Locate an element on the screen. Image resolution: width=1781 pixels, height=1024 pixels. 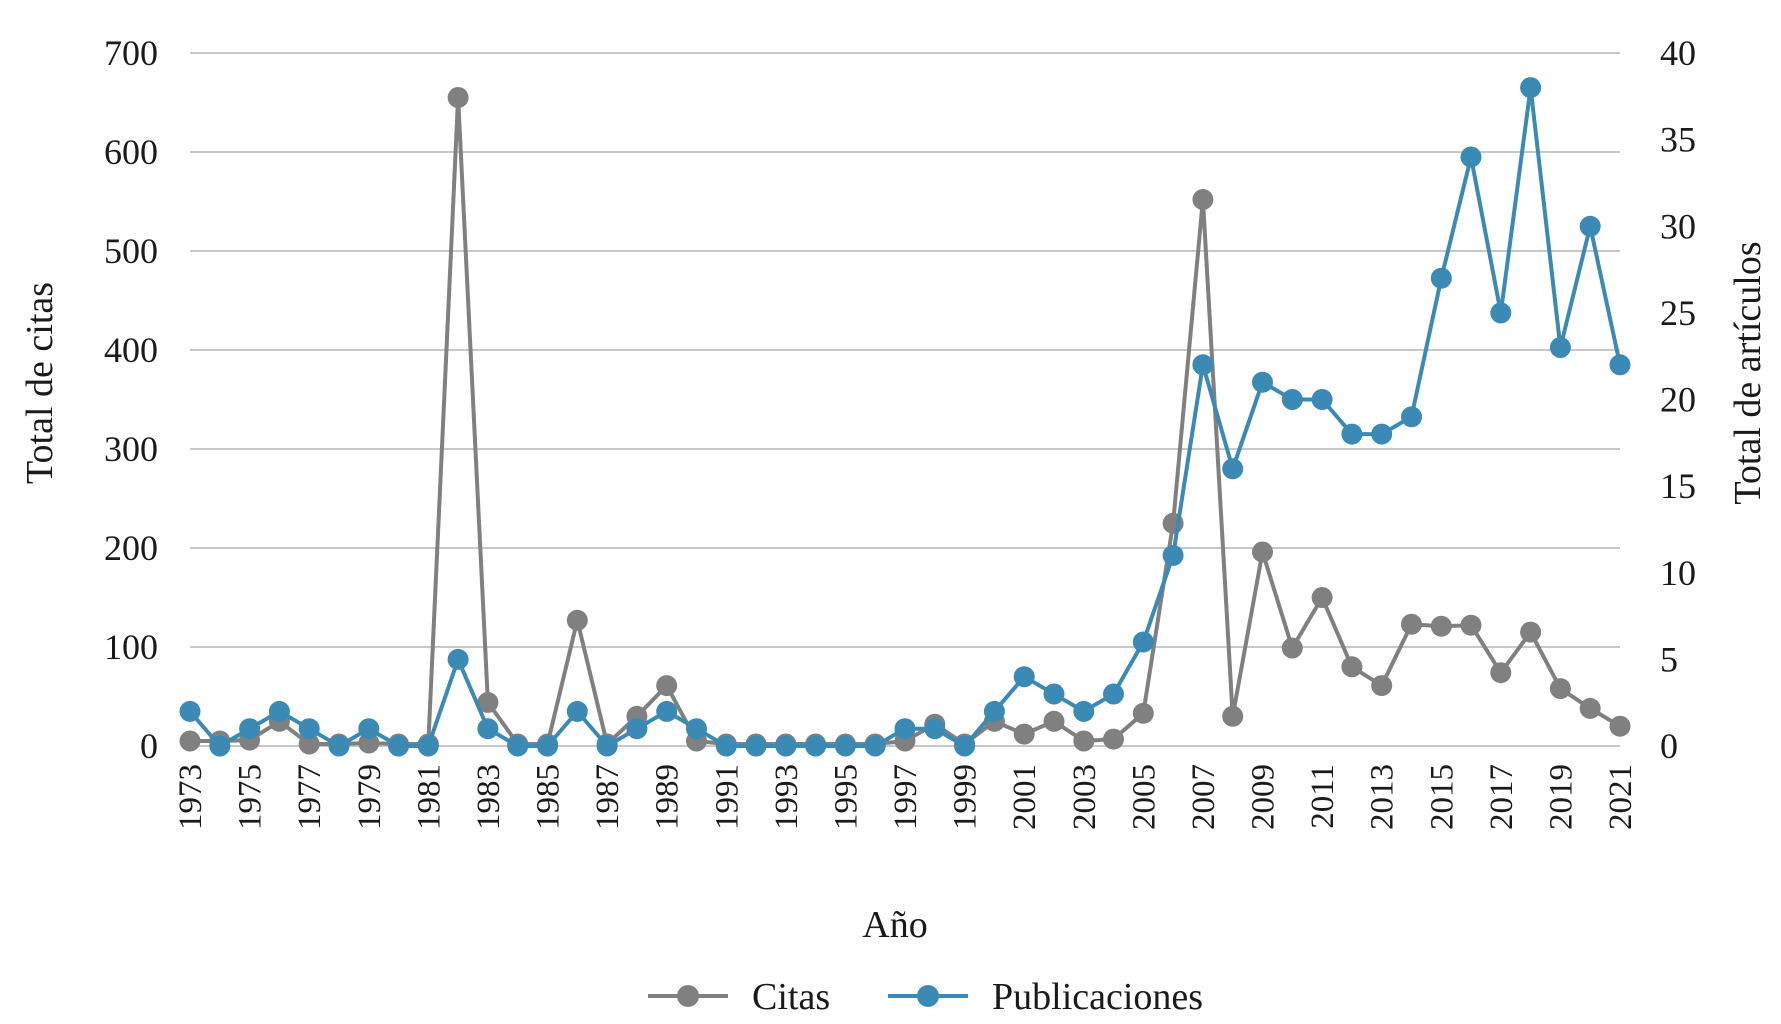
legend-marker-publicaciones is located at coordinates (928, 996).